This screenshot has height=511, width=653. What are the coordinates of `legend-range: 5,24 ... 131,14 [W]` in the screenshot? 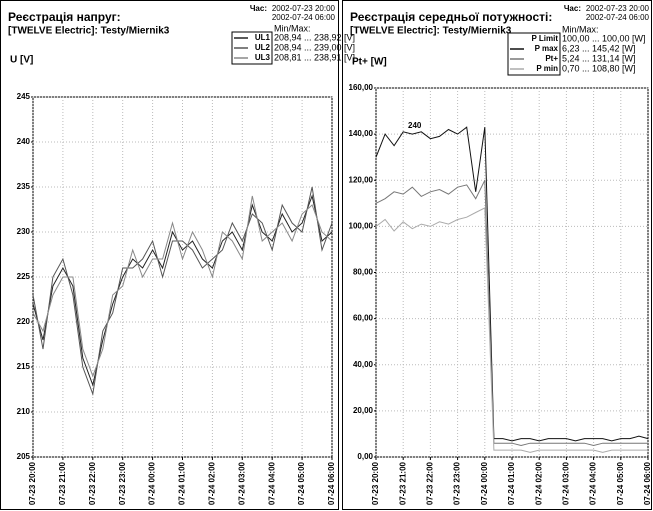 It's located at (599, 58).